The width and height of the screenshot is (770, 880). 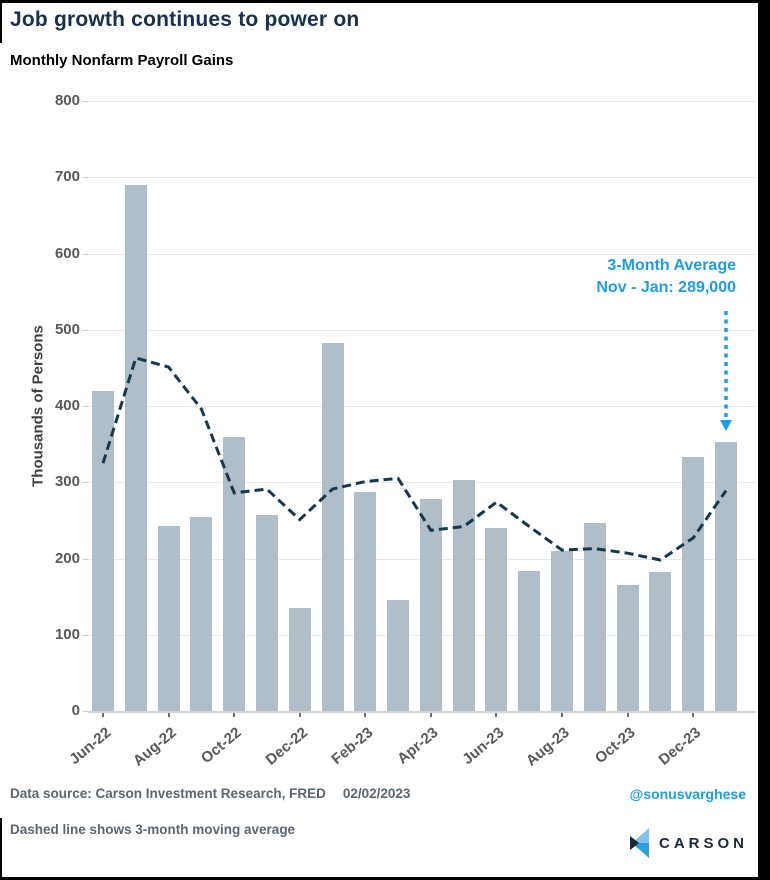 What do you see at coordinates (67, 329) in the screenshot?
I see `y-axis-tick-label: 500` at bounding box center [67, 329].